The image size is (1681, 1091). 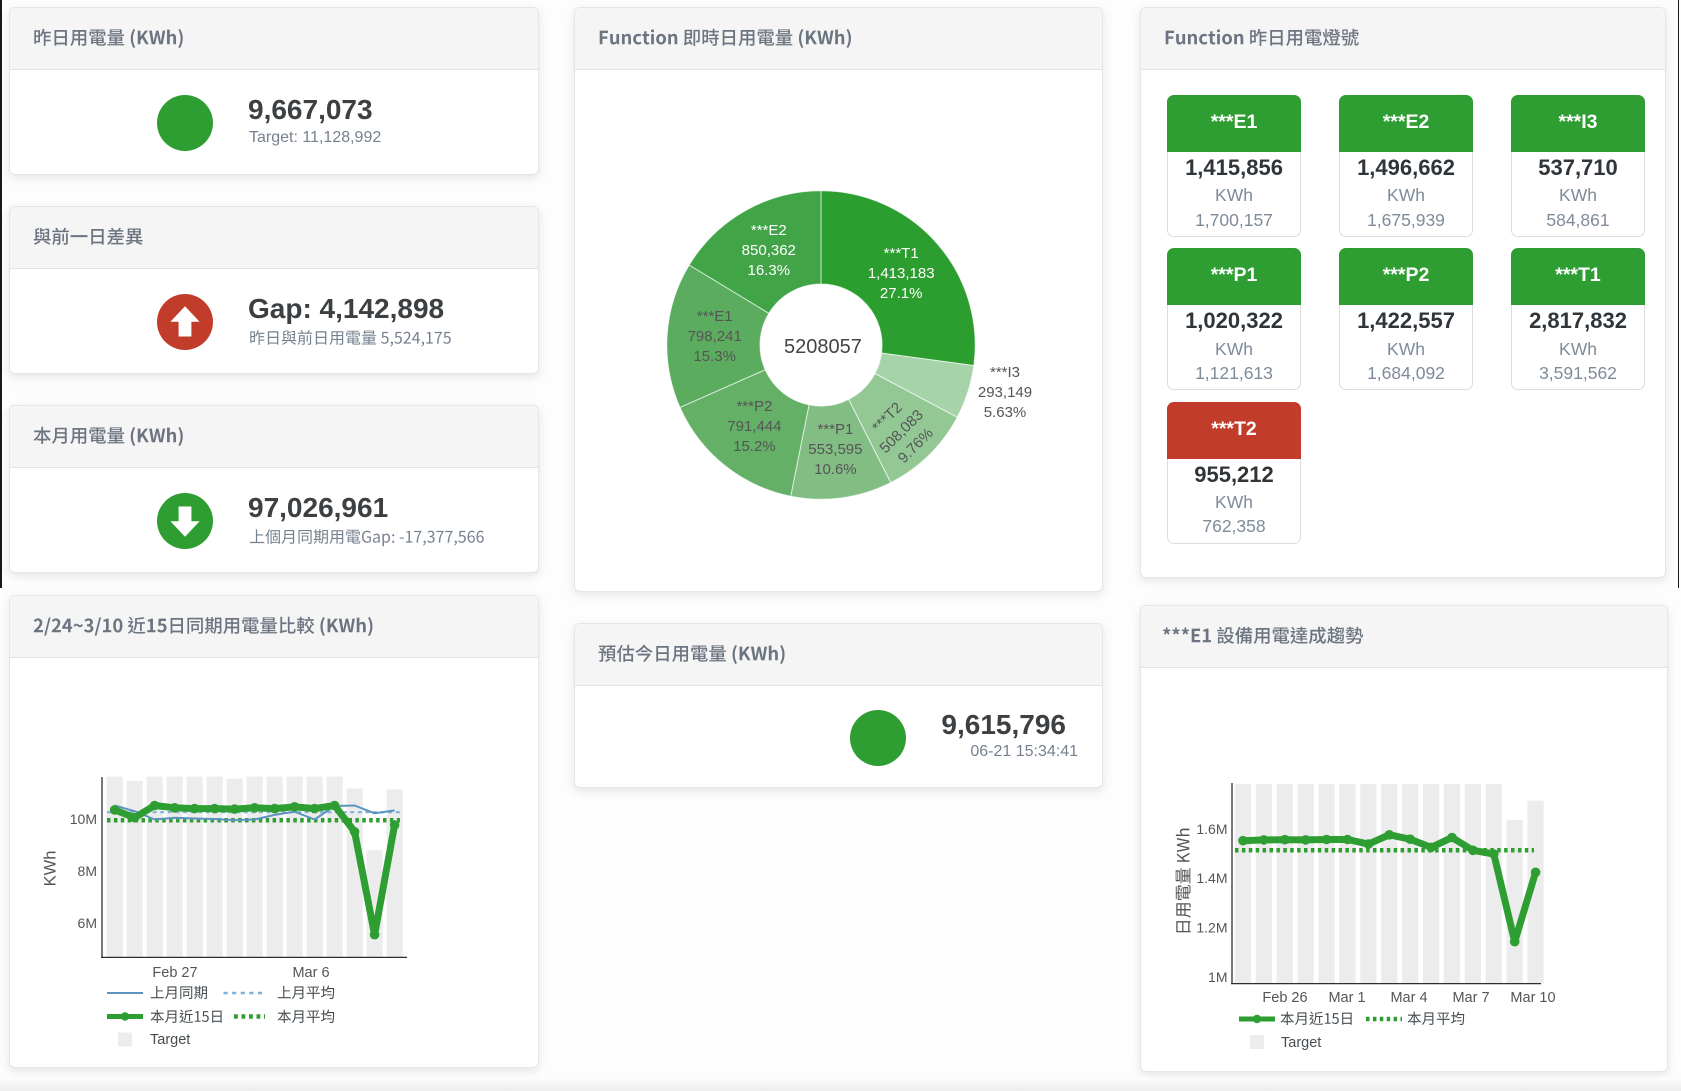 I want to click on svg-text: Mar 7, so click(x=1470, y=998).